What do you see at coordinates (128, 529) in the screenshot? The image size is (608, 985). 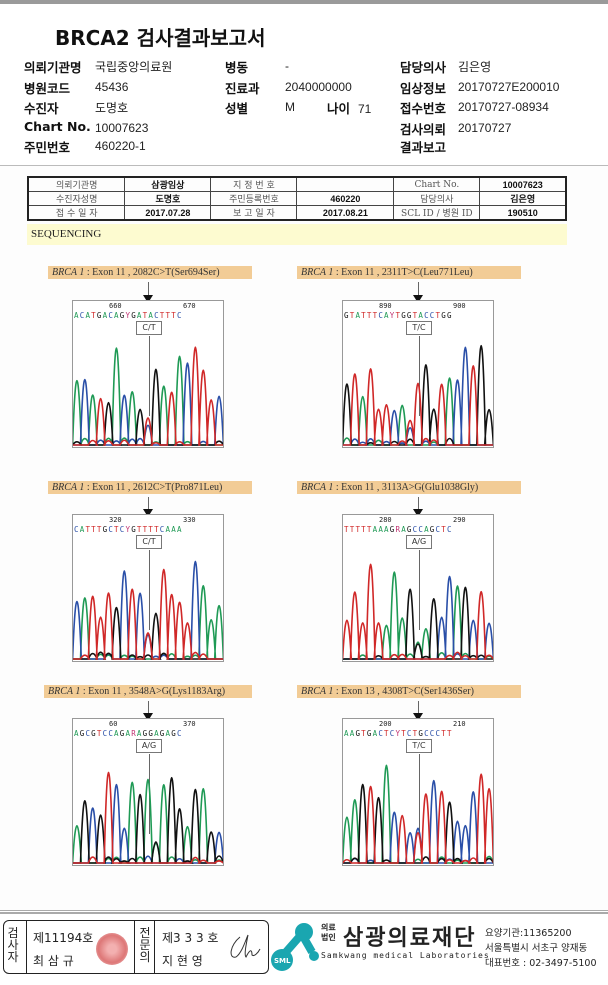 I see `base-sequence: CATTTGCTCYGTTTTCAAA` at bounding box center [128, 529].